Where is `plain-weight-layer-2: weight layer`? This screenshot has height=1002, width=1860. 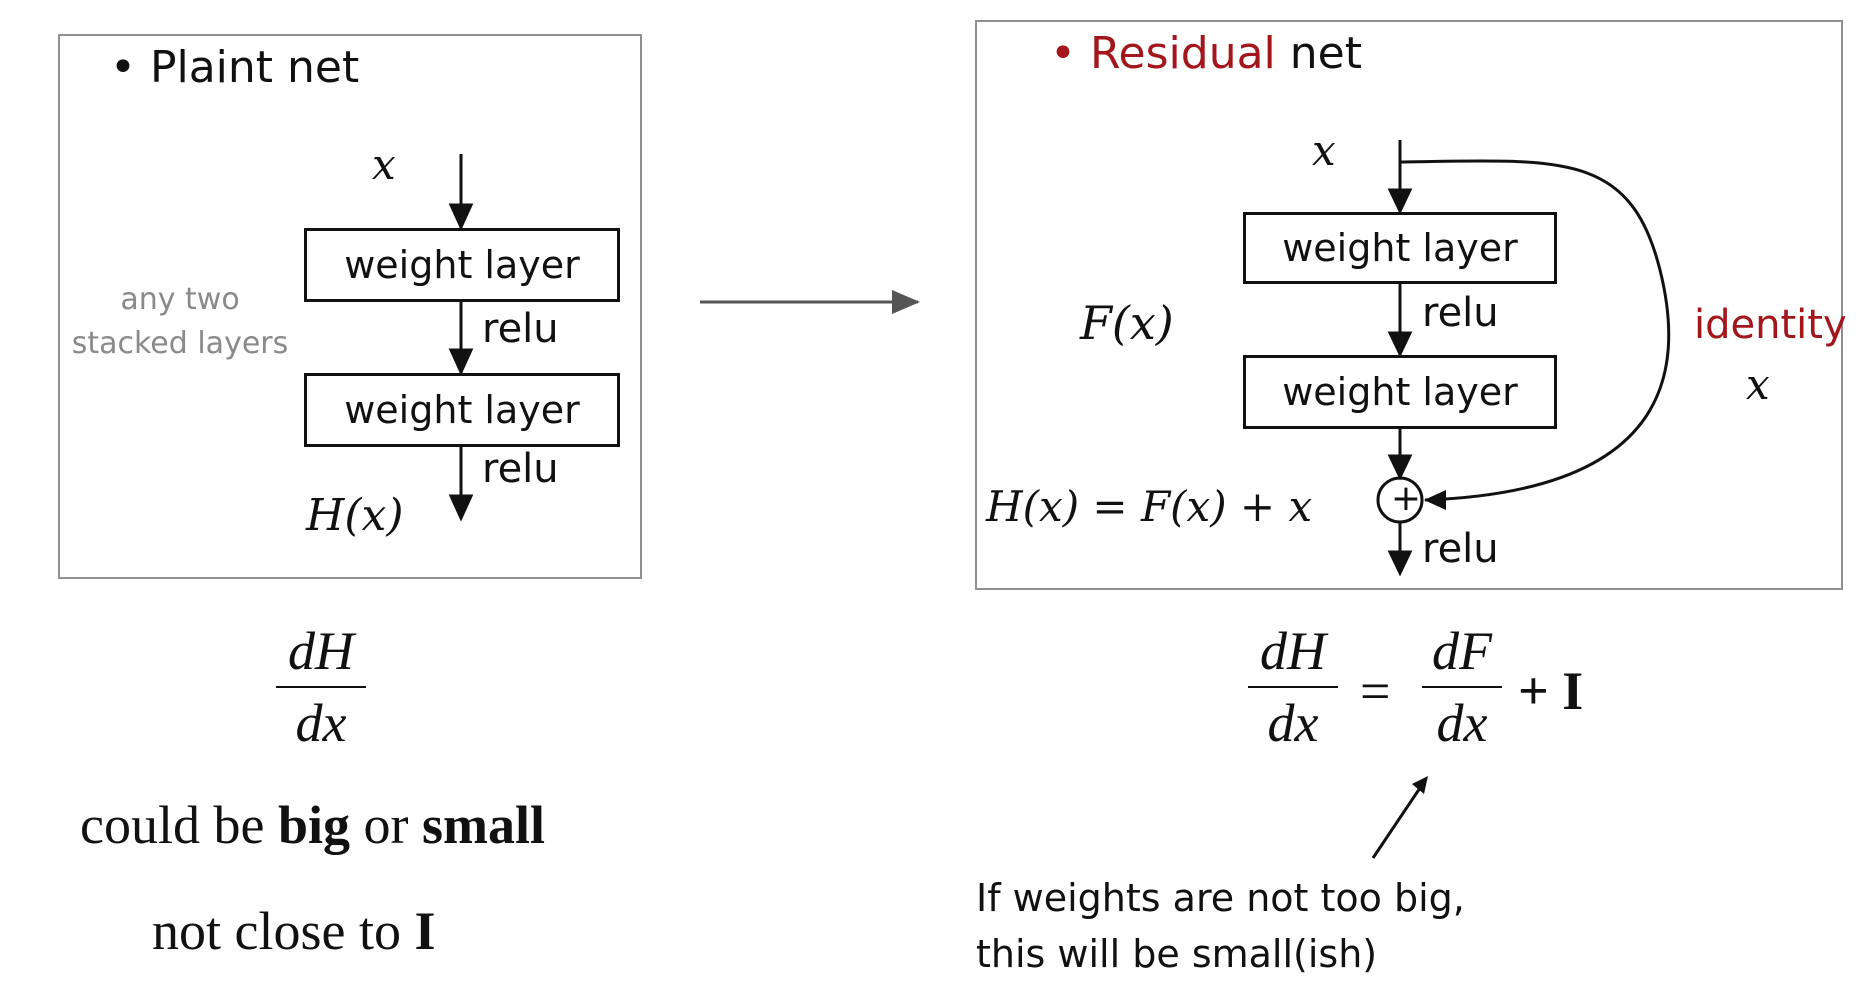
plain-weight-layer-2: weight layer is located at coordinates (462, 410).